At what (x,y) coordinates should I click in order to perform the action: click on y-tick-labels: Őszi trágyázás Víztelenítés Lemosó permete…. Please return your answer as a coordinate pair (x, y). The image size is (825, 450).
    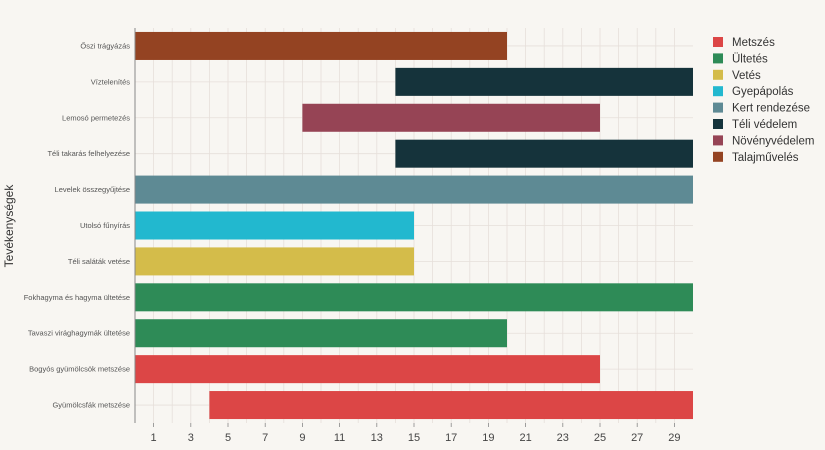
    Looking at the image, I should click on (77, 225).